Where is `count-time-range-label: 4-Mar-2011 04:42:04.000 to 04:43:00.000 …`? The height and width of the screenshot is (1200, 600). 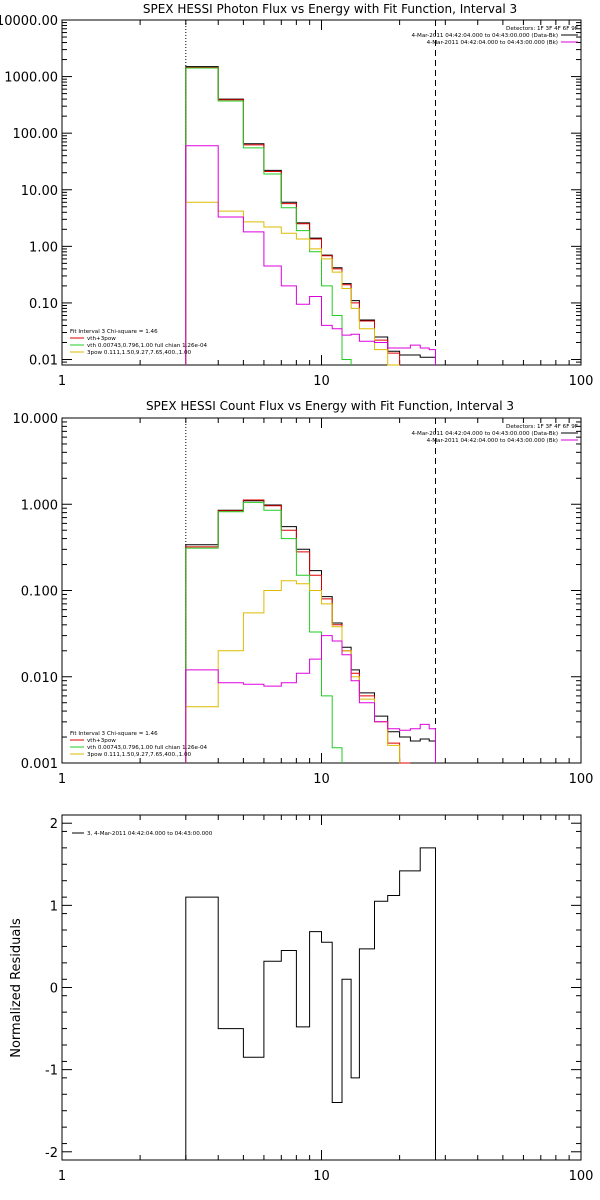
count-time-range-label: 4-Mar-2011 04:42:04.000 to 04:43:00.000 … is located at coordinates (484, 434).